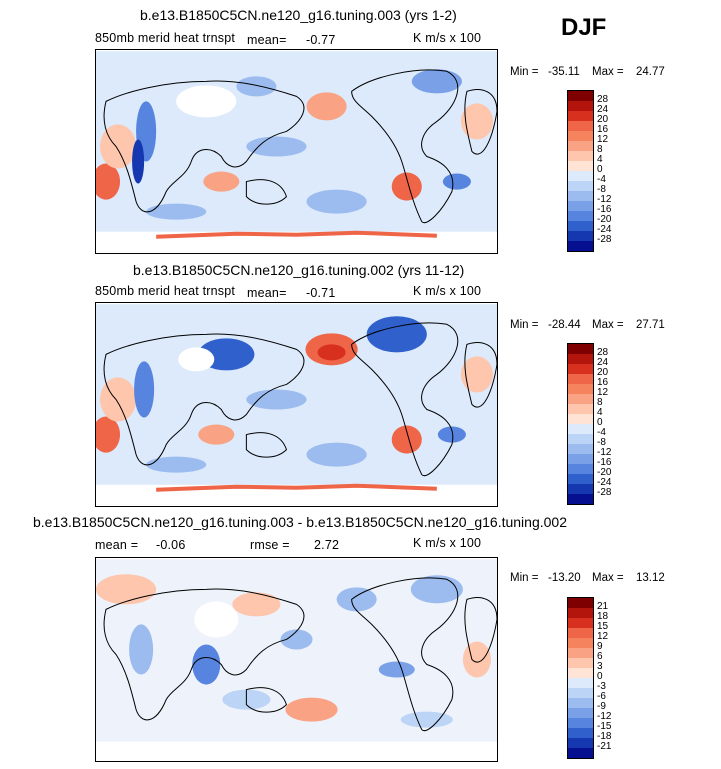 Image resolution: width=721 pixels, height=769 pixels. What do you see at coordinates (564, 578) in the screenshot?
I see `panel-3-min-value: -13.20` at bounding box center [564, 578].